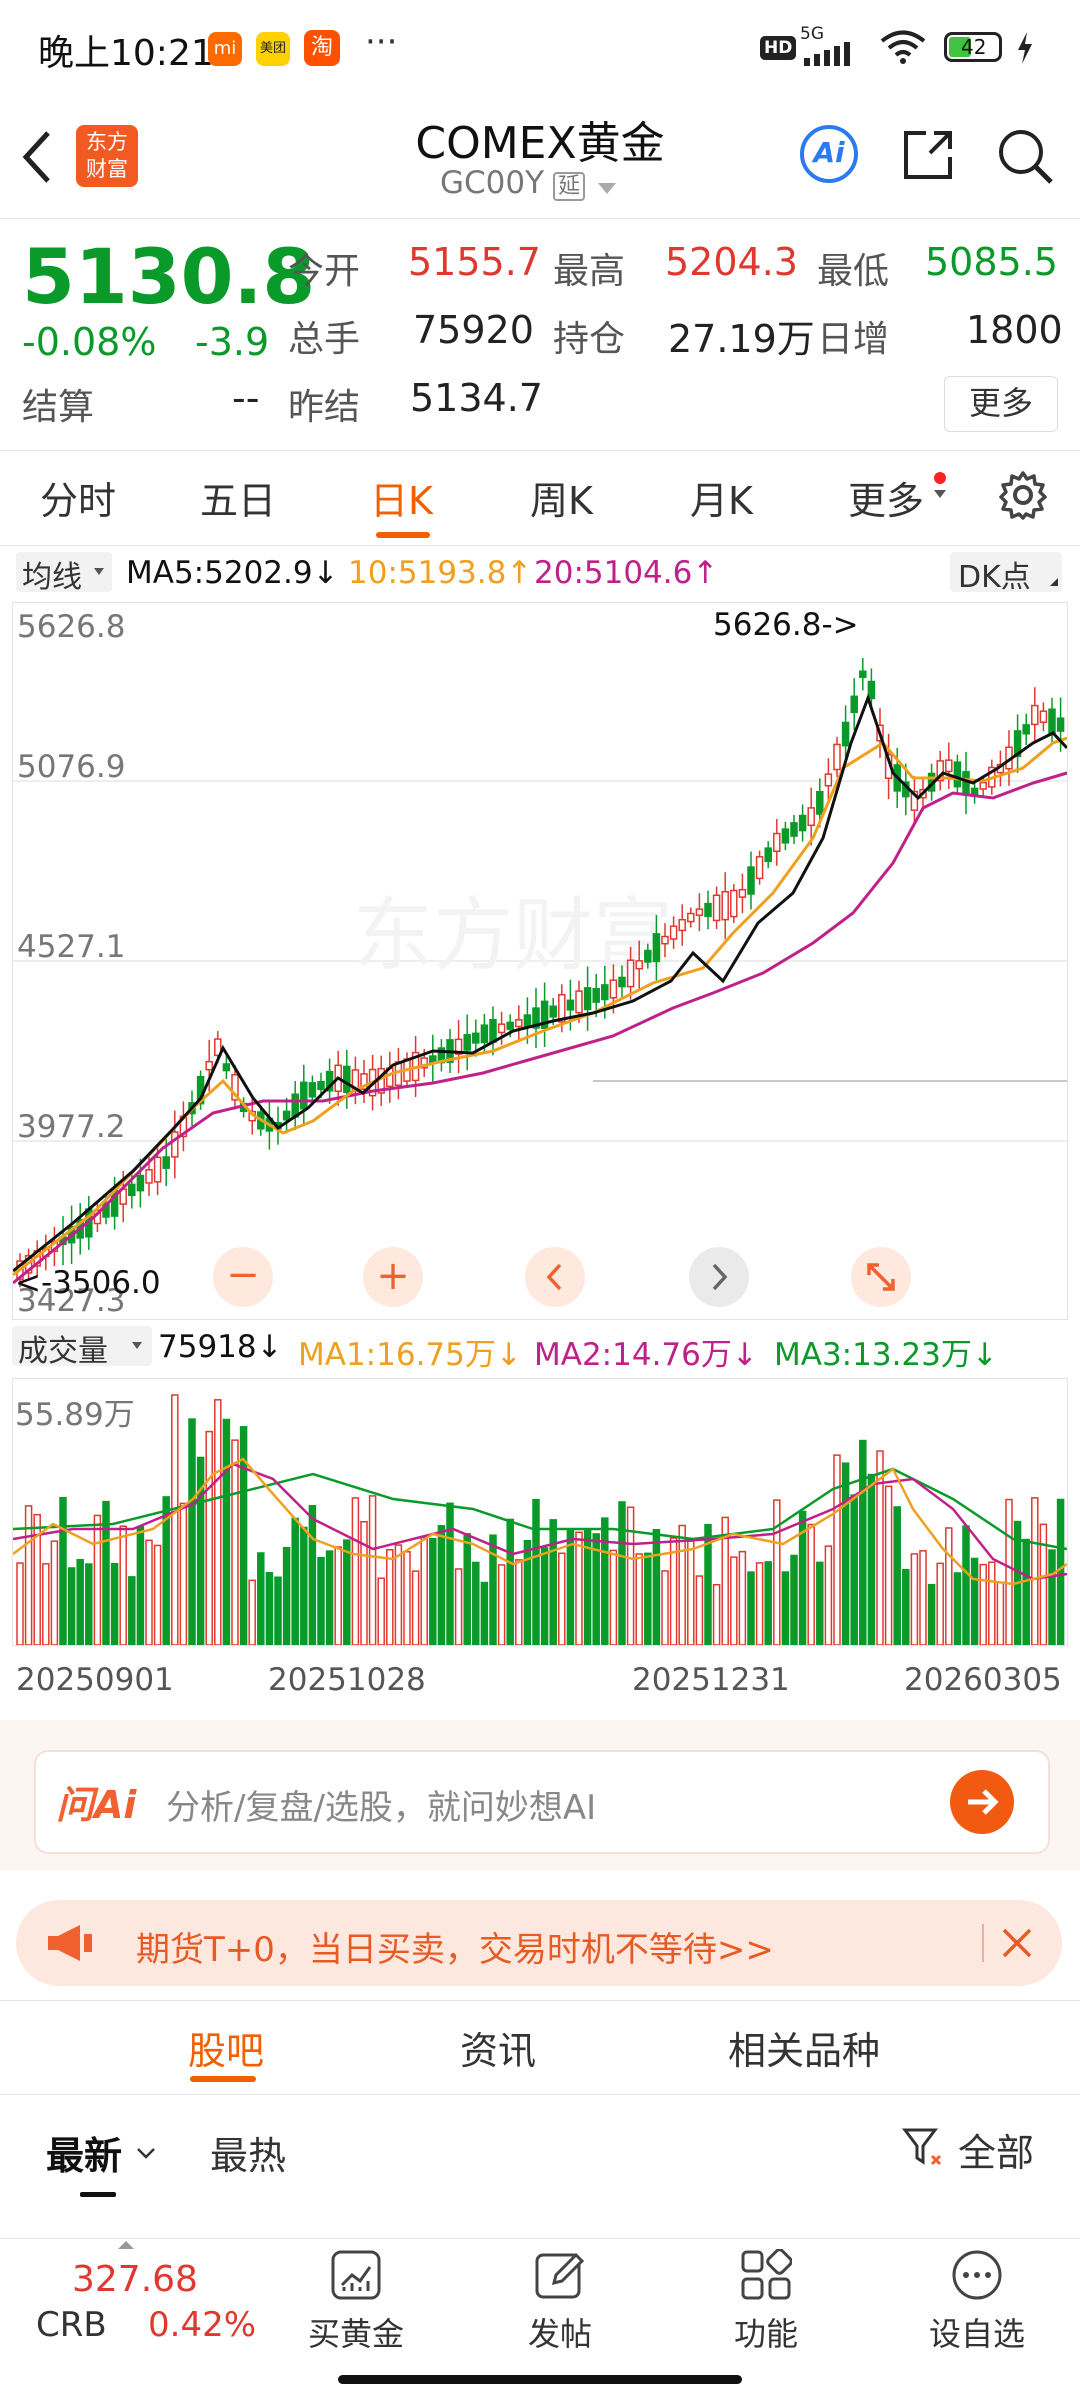 Image resolution: width=1080 pixels, height=2401 pixels. Describe the element at coordinates (474, 262) in the screenshot. I see `open-value: 5155.7` at that location.